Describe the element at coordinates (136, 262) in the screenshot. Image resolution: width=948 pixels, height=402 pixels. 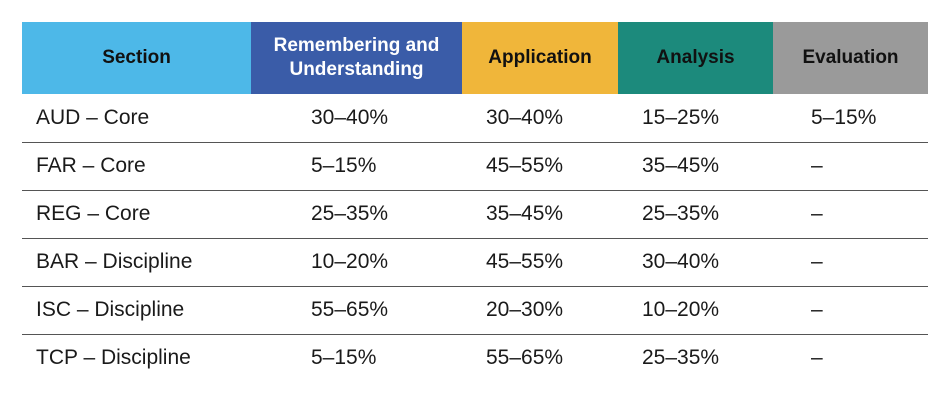
I see `row-section-cell: BAR – Discipline` at that location.